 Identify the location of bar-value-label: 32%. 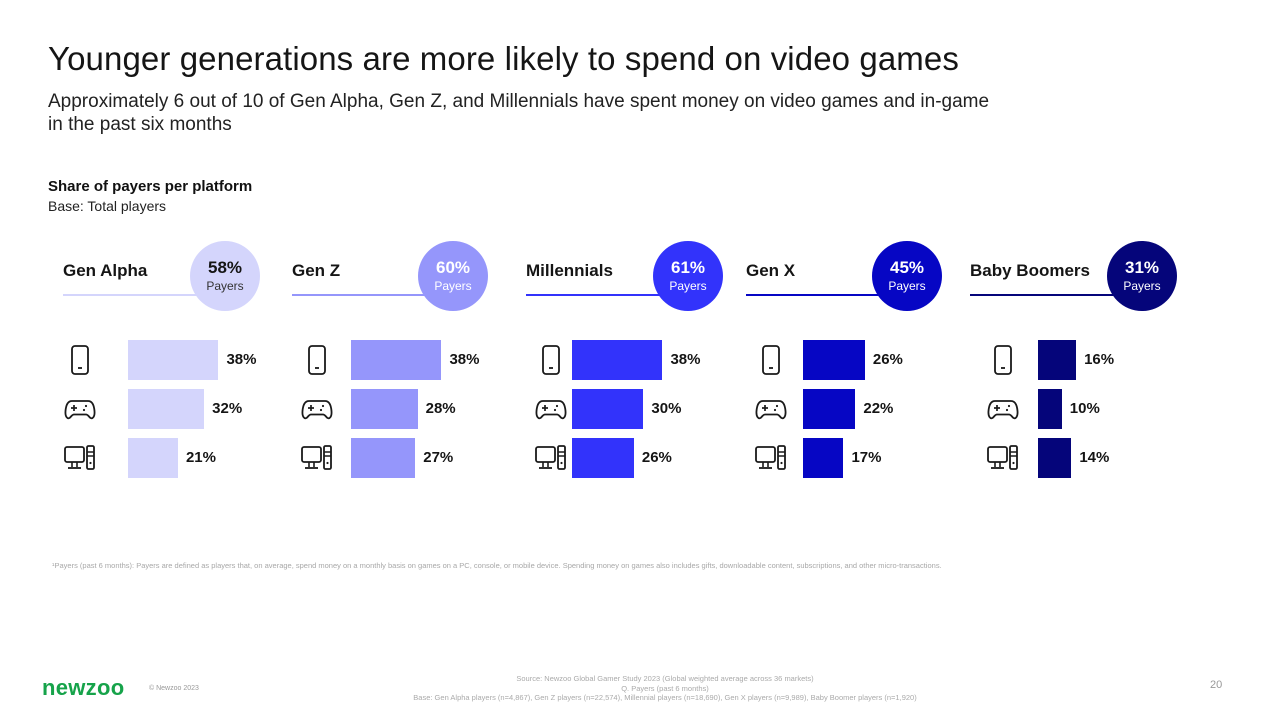
(227, 408).